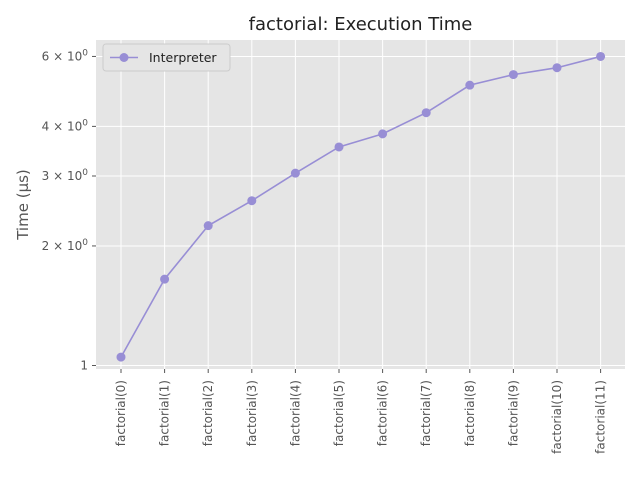 The image size is (640, 480). Describe the element at coordinates (470, 413) in the screenshot. I see `x-tick-label: factorial(8)` at that location.